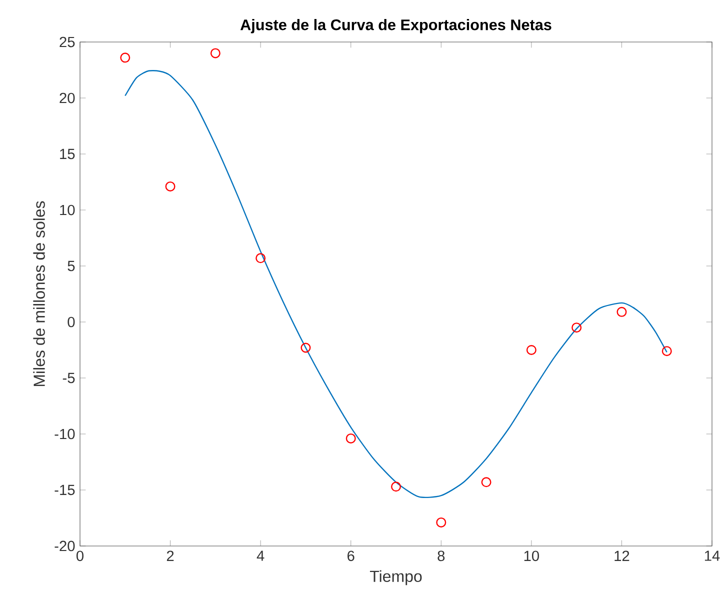 This screenshot has width=726, height=607. What do you see at coordinates (396, 26) in the screenshot?
I see `chart-title: Ajuste de la Curva de Exportaciones Netas` at bounding box center [396, 26].